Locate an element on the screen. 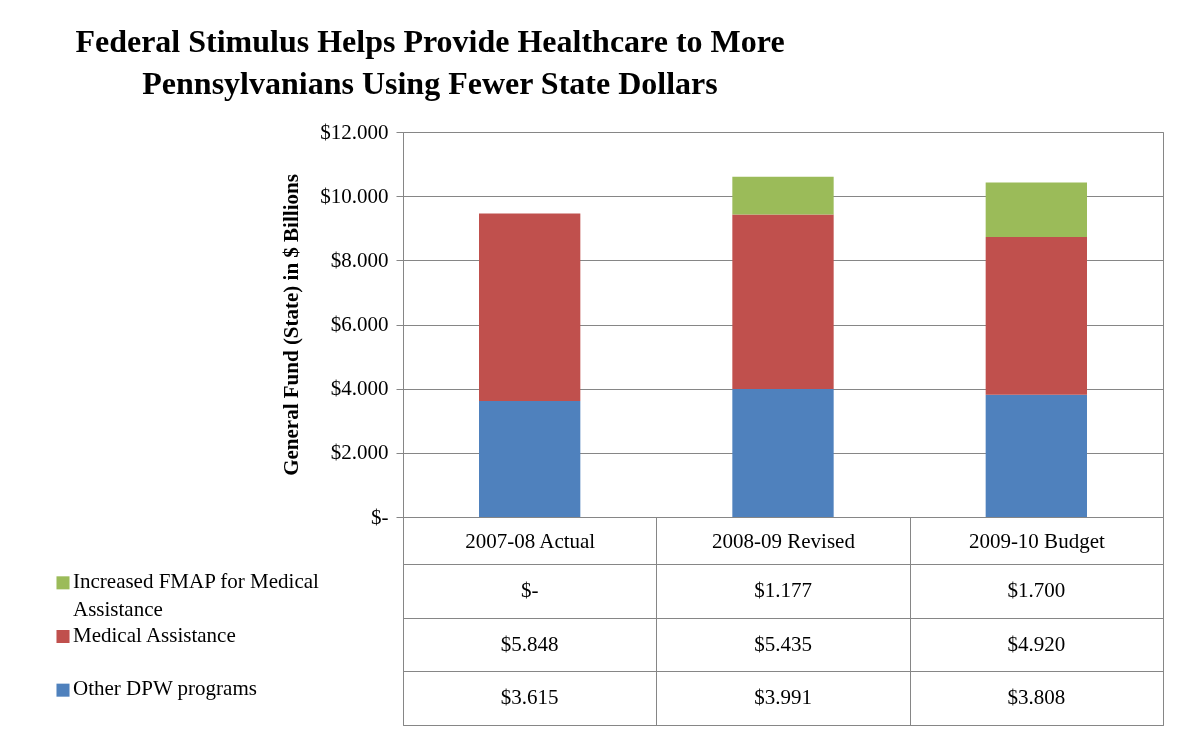 The image size is (1180, 744). data-label: $5.848 is located at coordinates (529, 643).